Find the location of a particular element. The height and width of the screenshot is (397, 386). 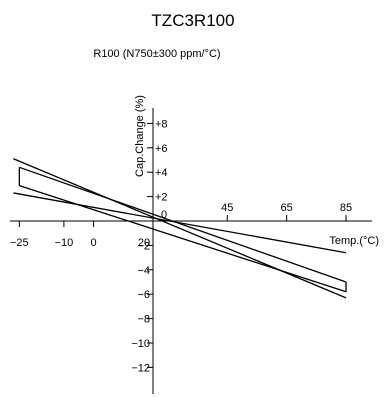

chart-title: TZC3R100 is located at coordinates (192, 20).